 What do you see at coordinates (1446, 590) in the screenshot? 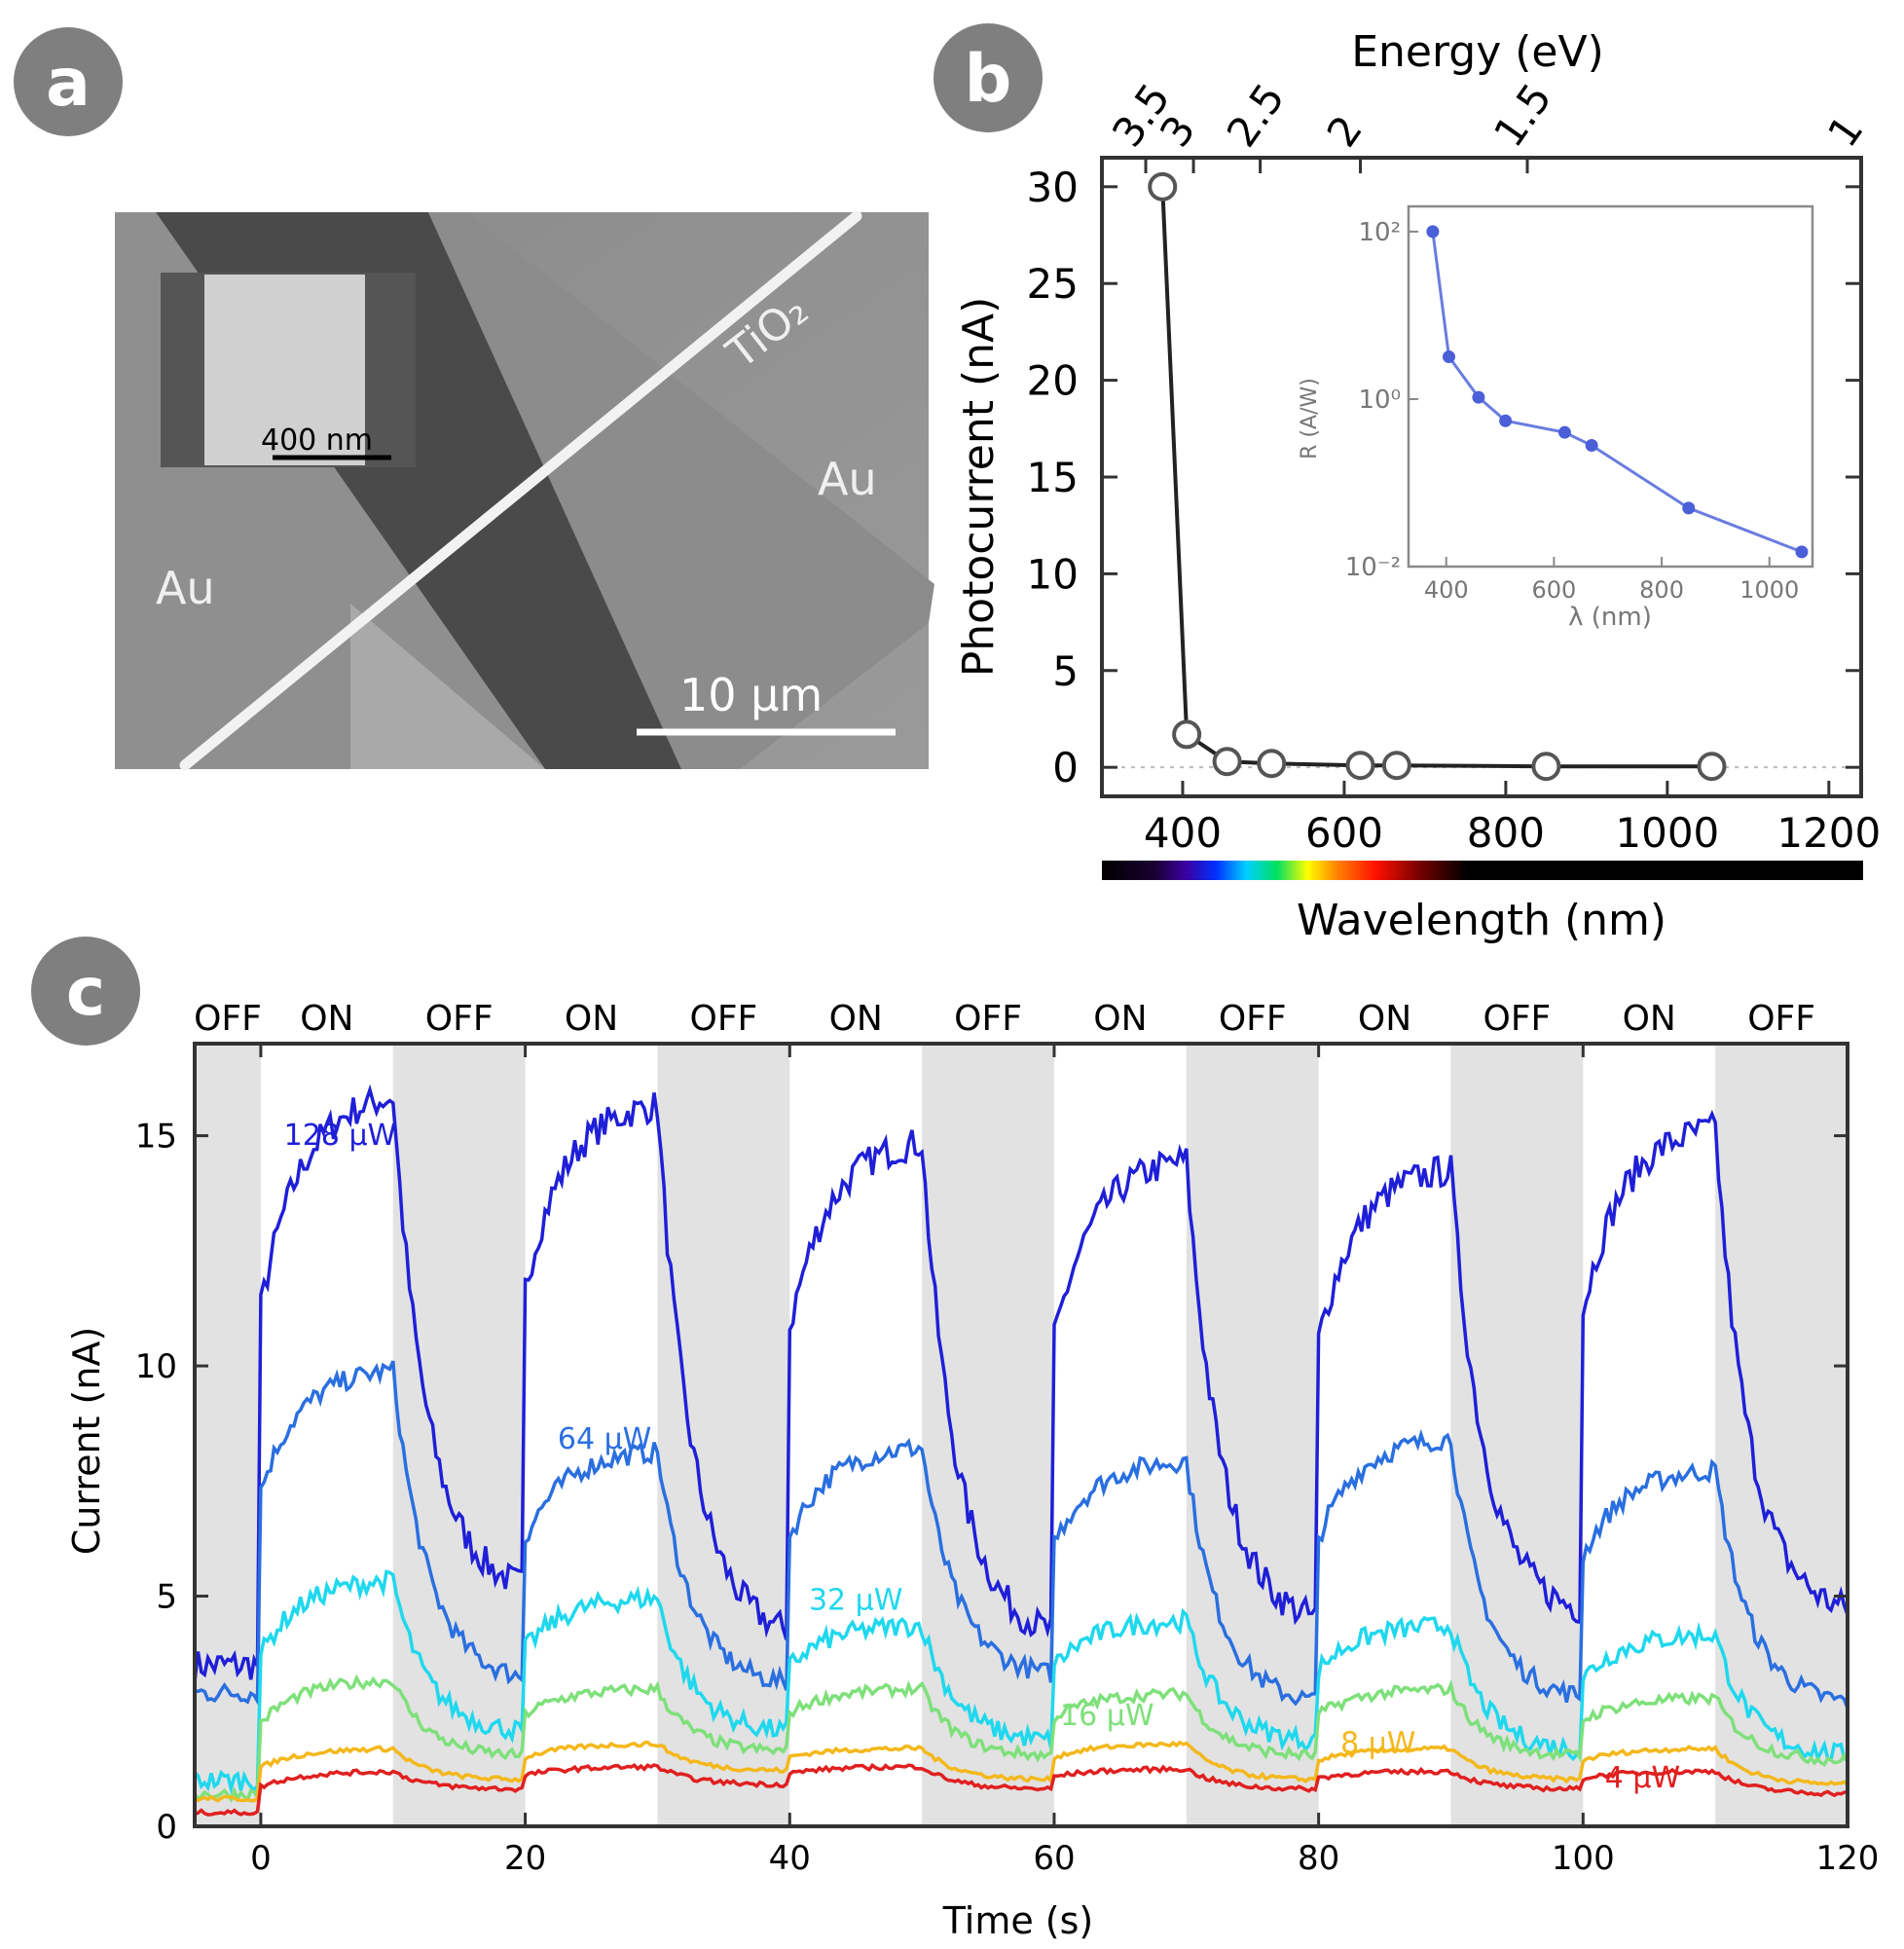
I see `inset-x-tick-label: 400` at bounding box center [1446, 590].